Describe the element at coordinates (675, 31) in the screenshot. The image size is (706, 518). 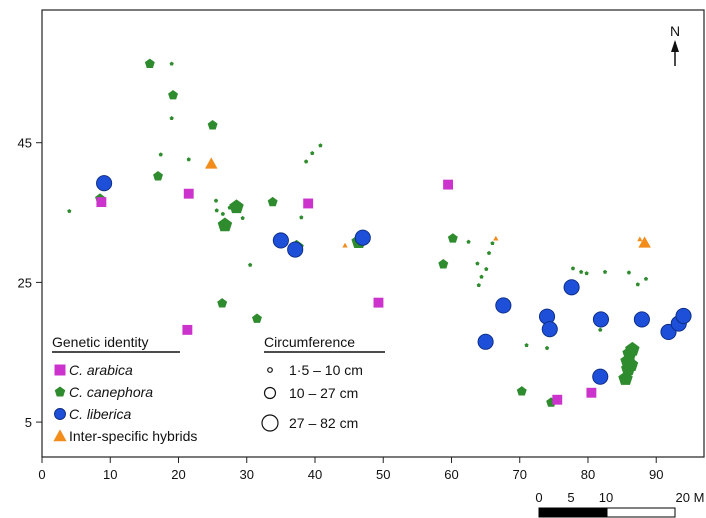
I see `north-label: N` at that location.